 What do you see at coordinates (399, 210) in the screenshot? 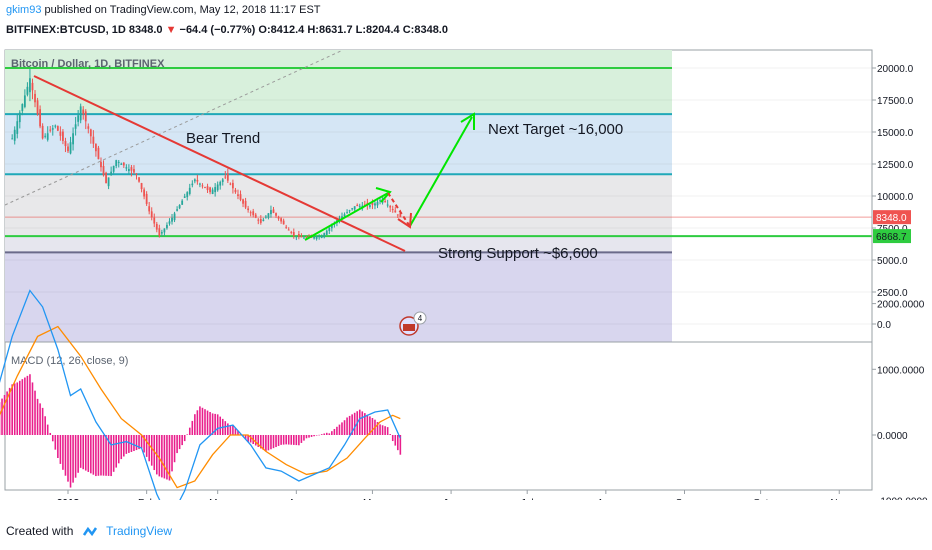
I see `red-dashed-arrow` at bounding box center [399, 210].